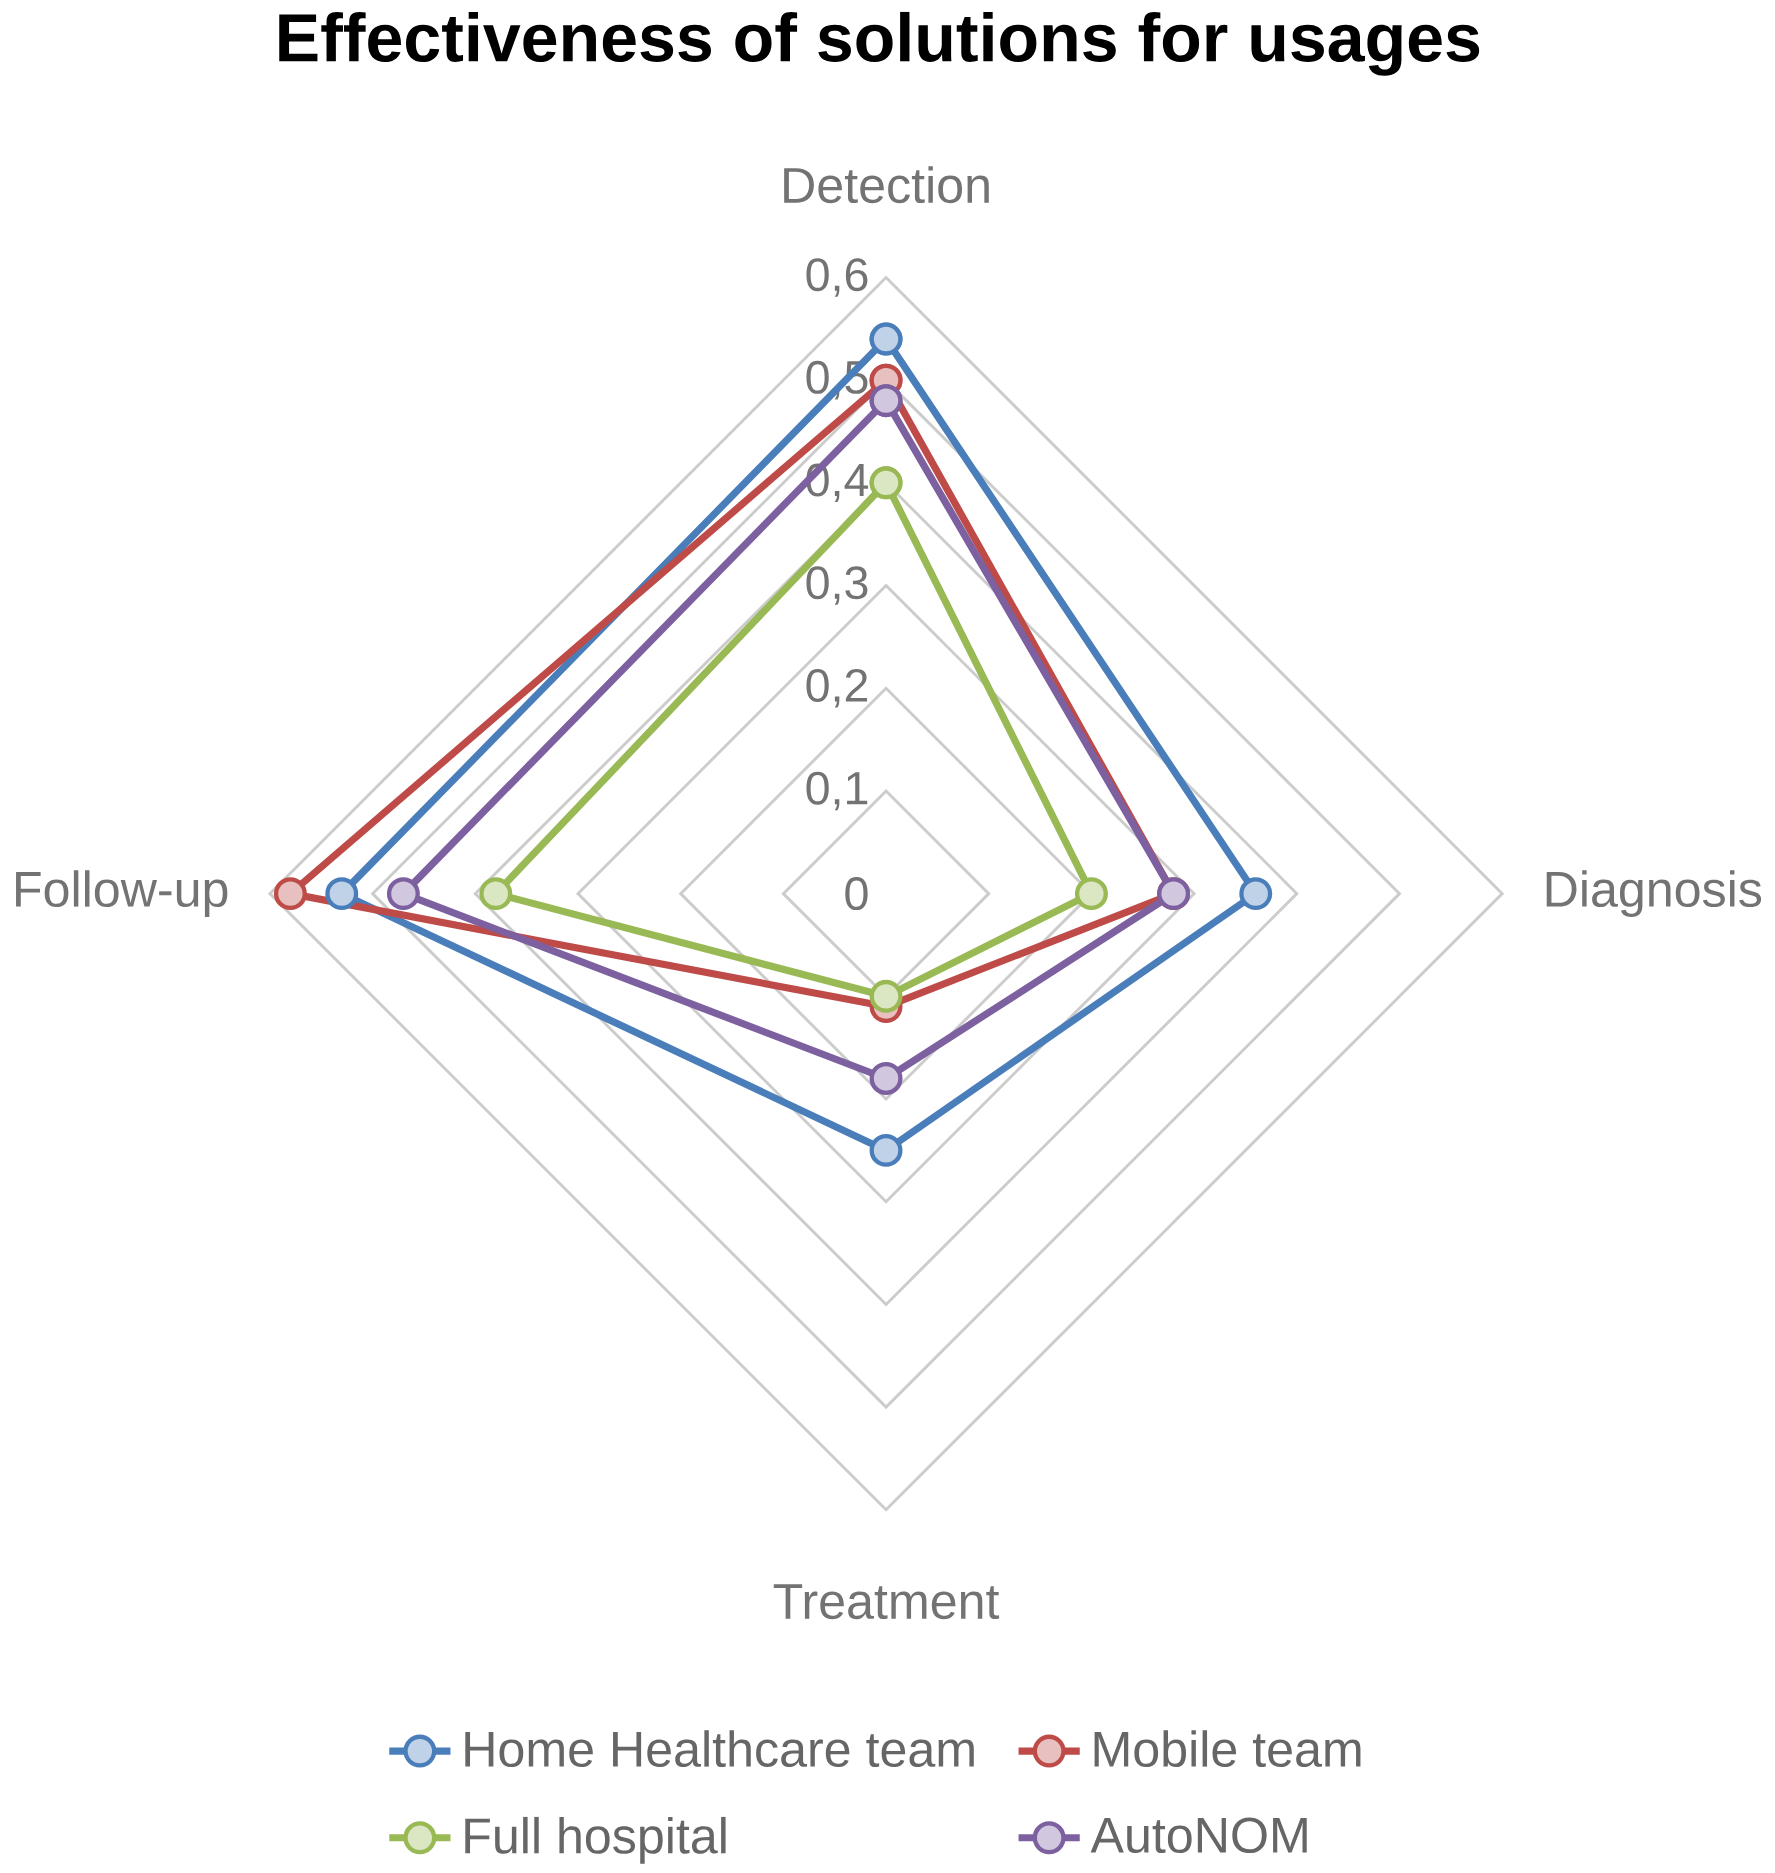  What do you see at coordinates (879, 43) in the screenshot?
I see `chart-title: Effectiveness of solutions for usages` at bounding box center [879, 43].